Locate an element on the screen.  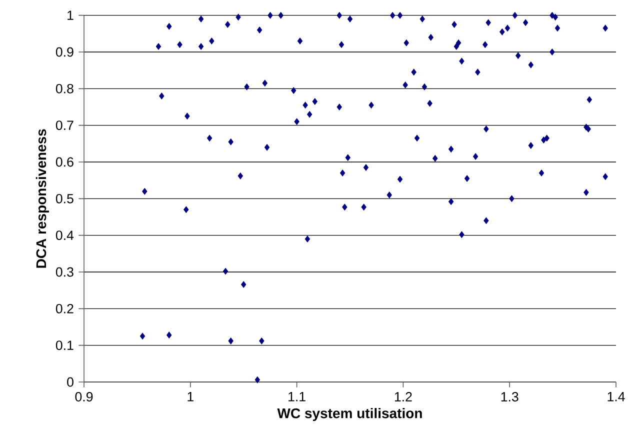
x-tick-label: 1 is located at coordinates (191, 397).